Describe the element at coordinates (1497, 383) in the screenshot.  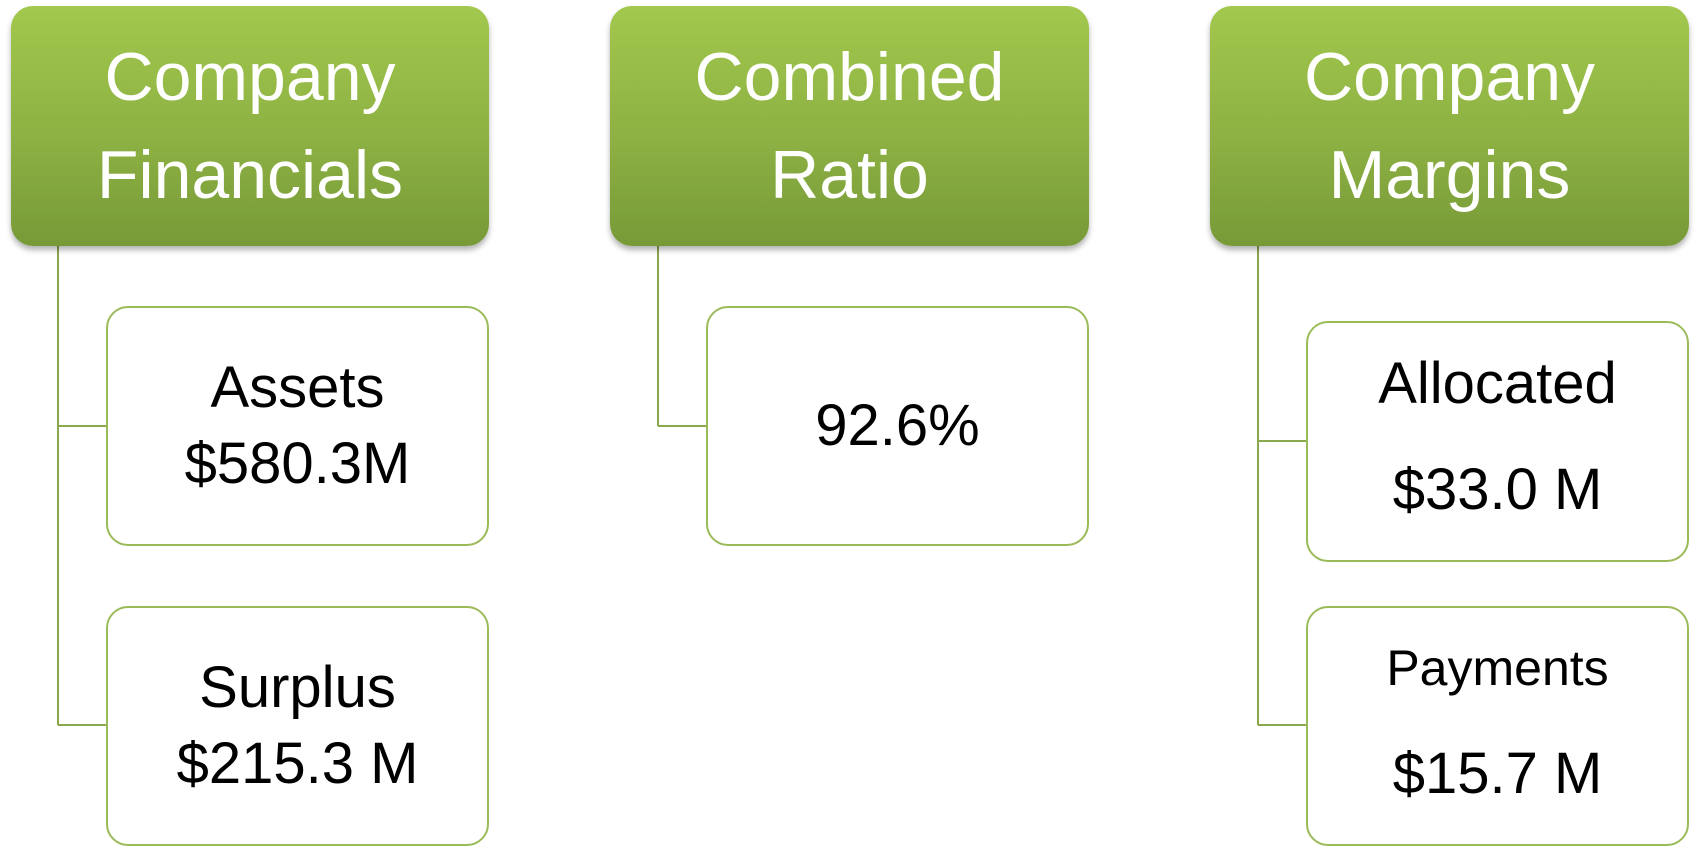
I see `item-label: Allocated` at that location.